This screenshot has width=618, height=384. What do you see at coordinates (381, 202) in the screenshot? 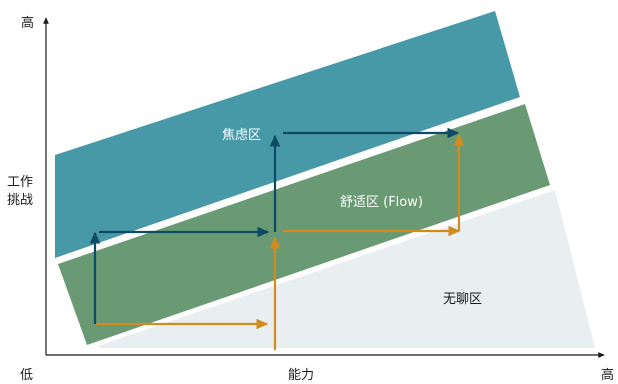
I see `flow-zone-label: 舒适区 (Flow)` at bounding box center [381, 202].